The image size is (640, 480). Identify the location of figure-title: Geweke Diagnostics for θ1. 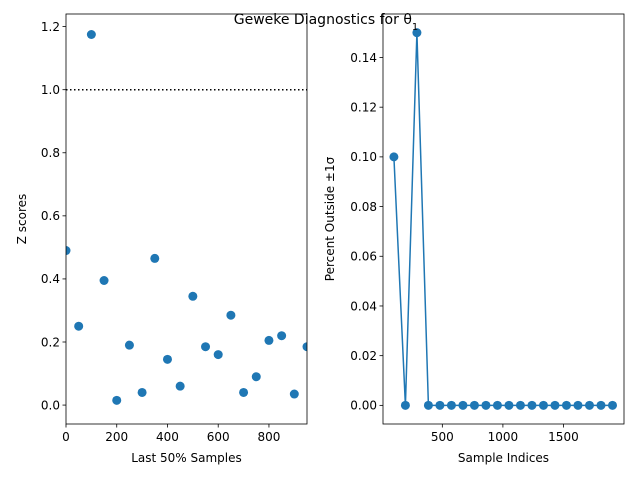
(326, 22).